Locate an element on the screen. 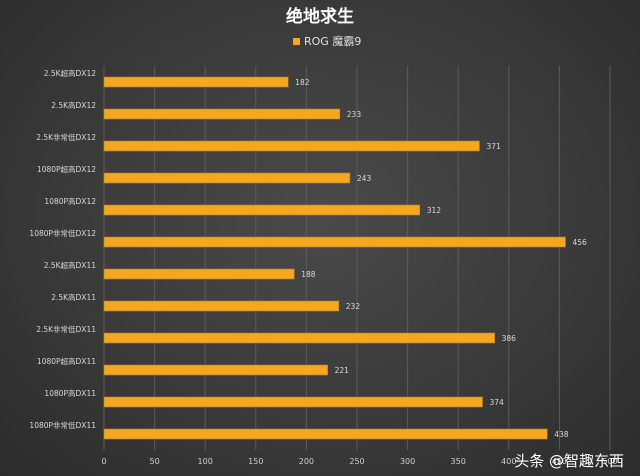 The height and width of the screenshot is (476, 640). x-tick-label: 50 is located at coordinates (155, 461).